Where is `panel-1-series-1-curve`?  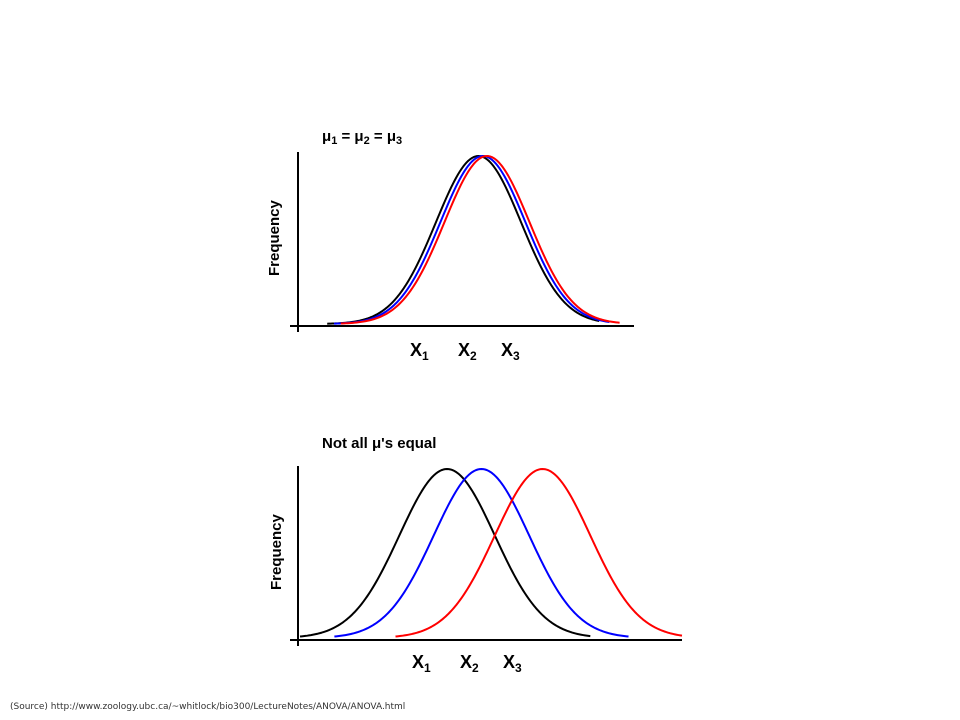 panel-1-series-1-curve is located at coordinates (463, 240).